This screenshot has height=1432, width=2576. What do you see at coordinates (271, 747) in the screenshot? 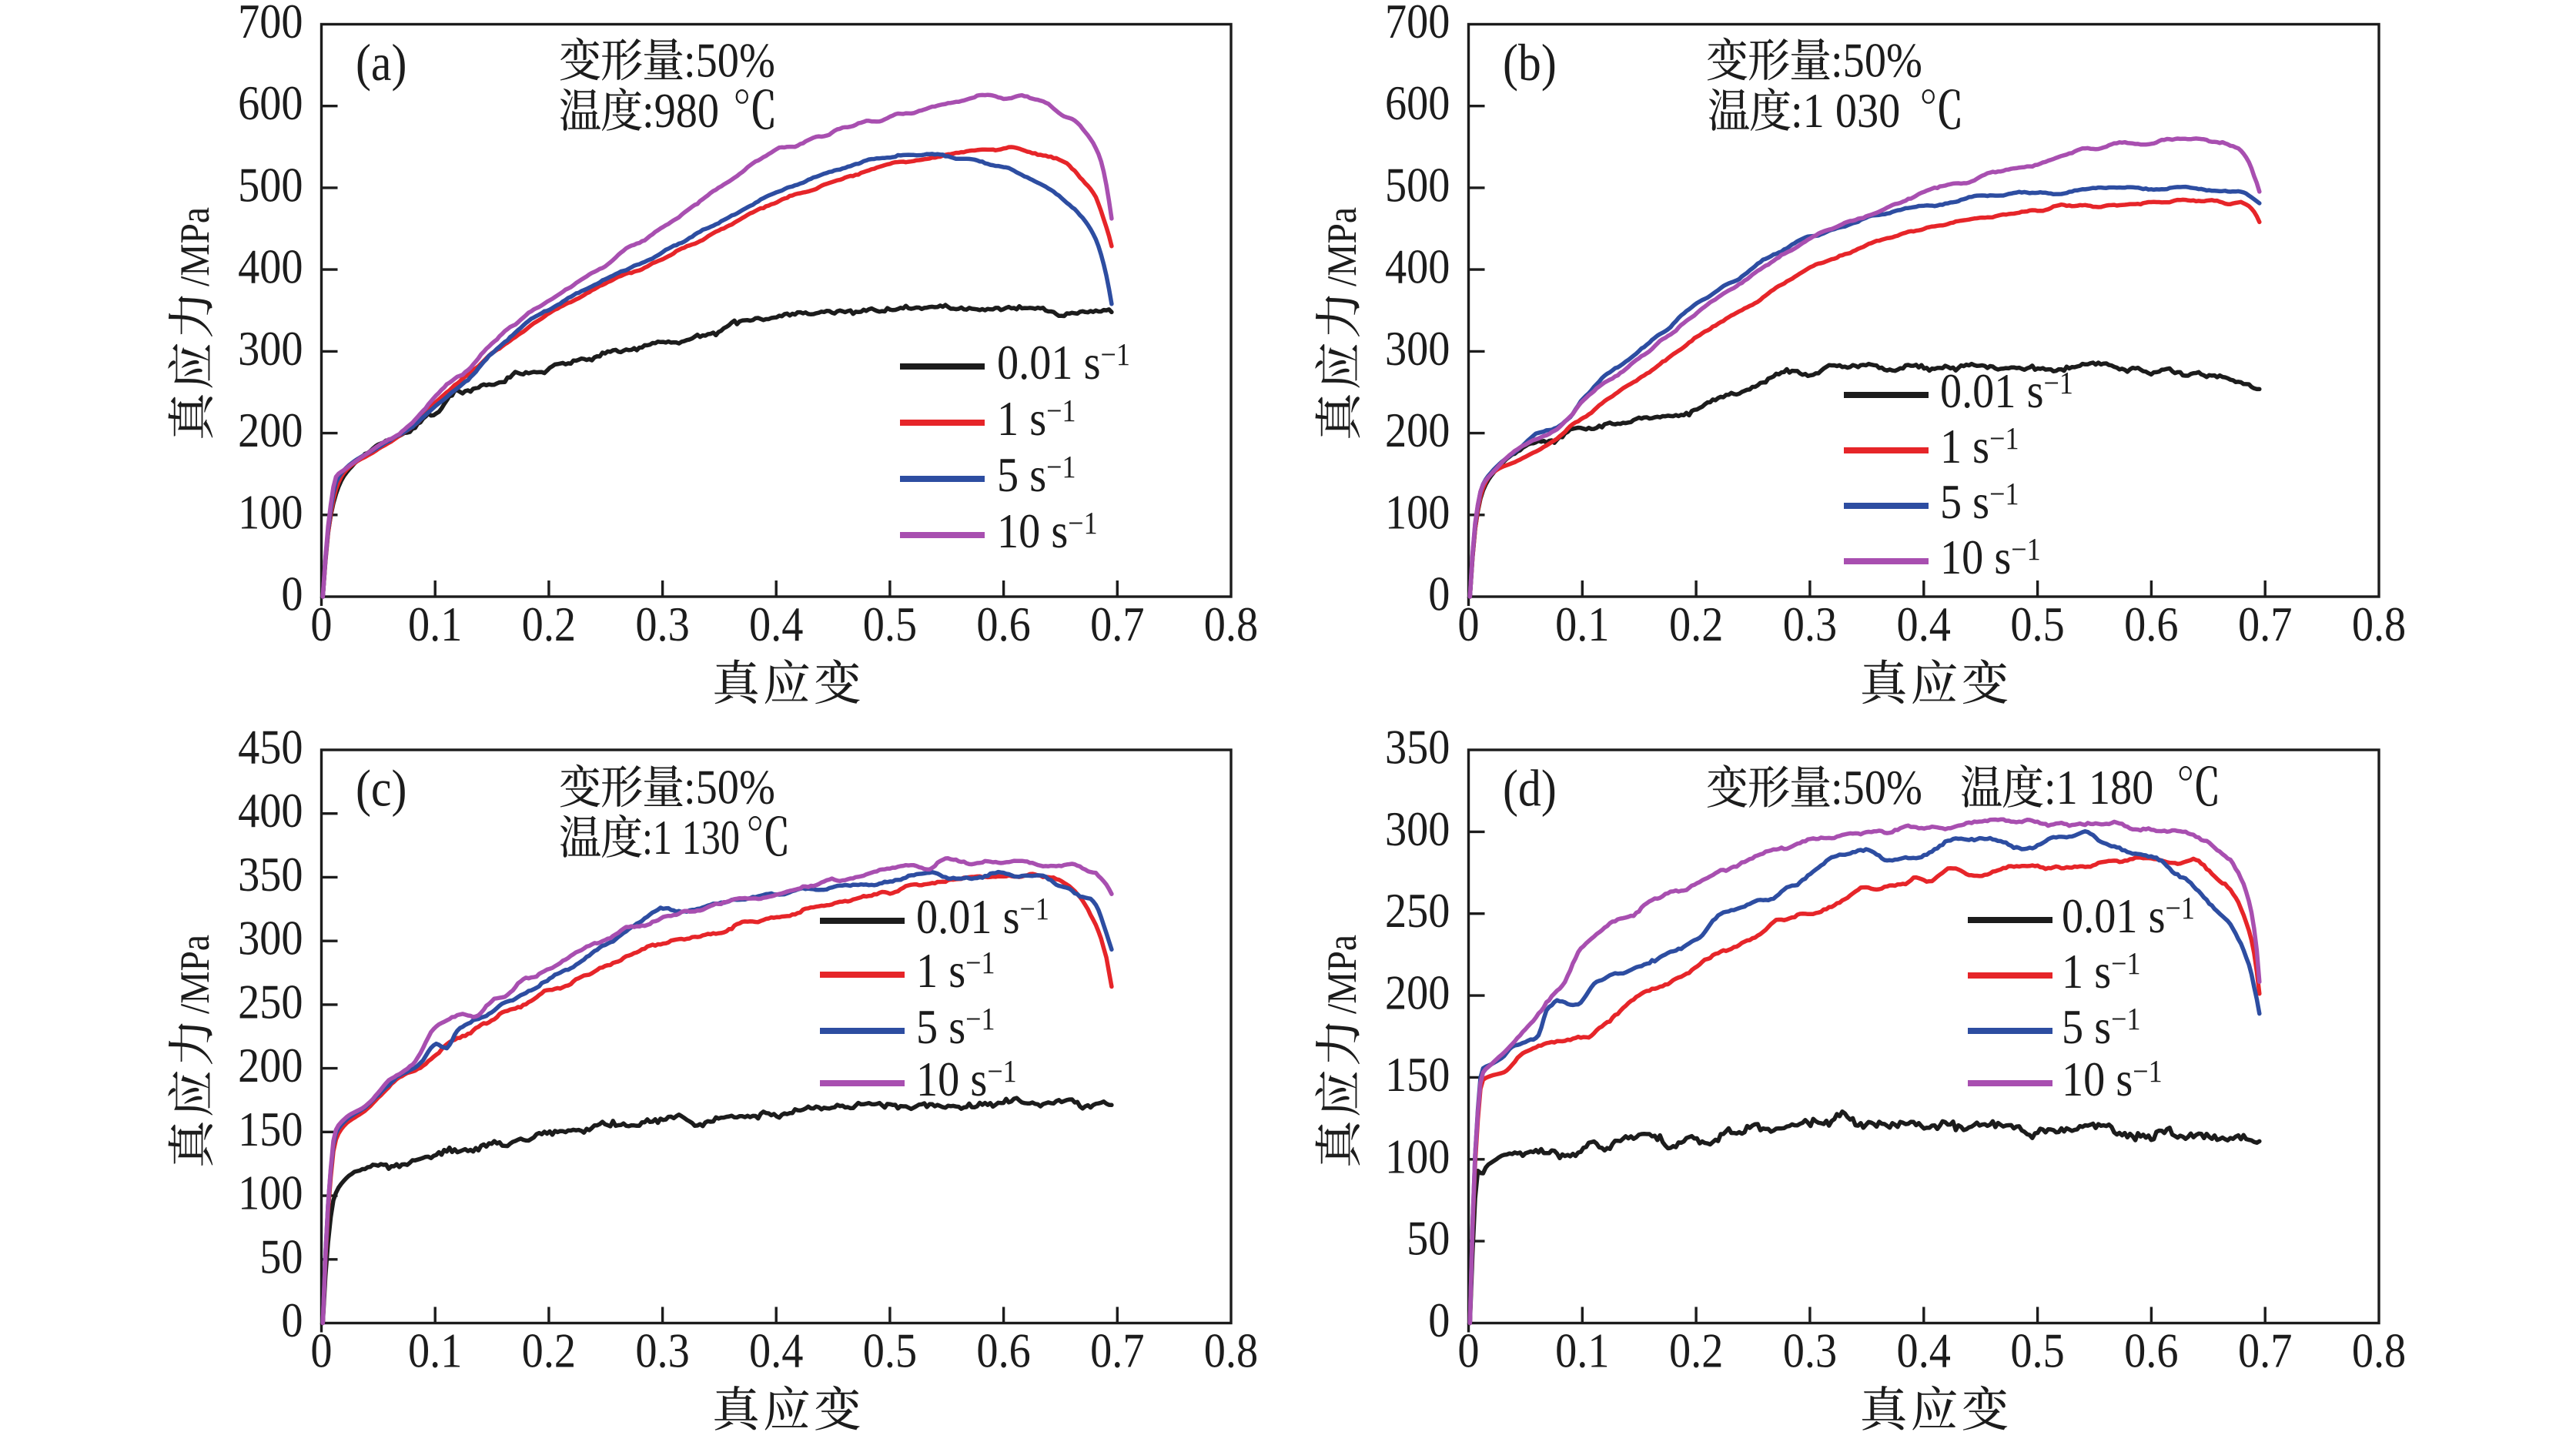
I see `svg-text: 450` at bounding box center [271, 747].